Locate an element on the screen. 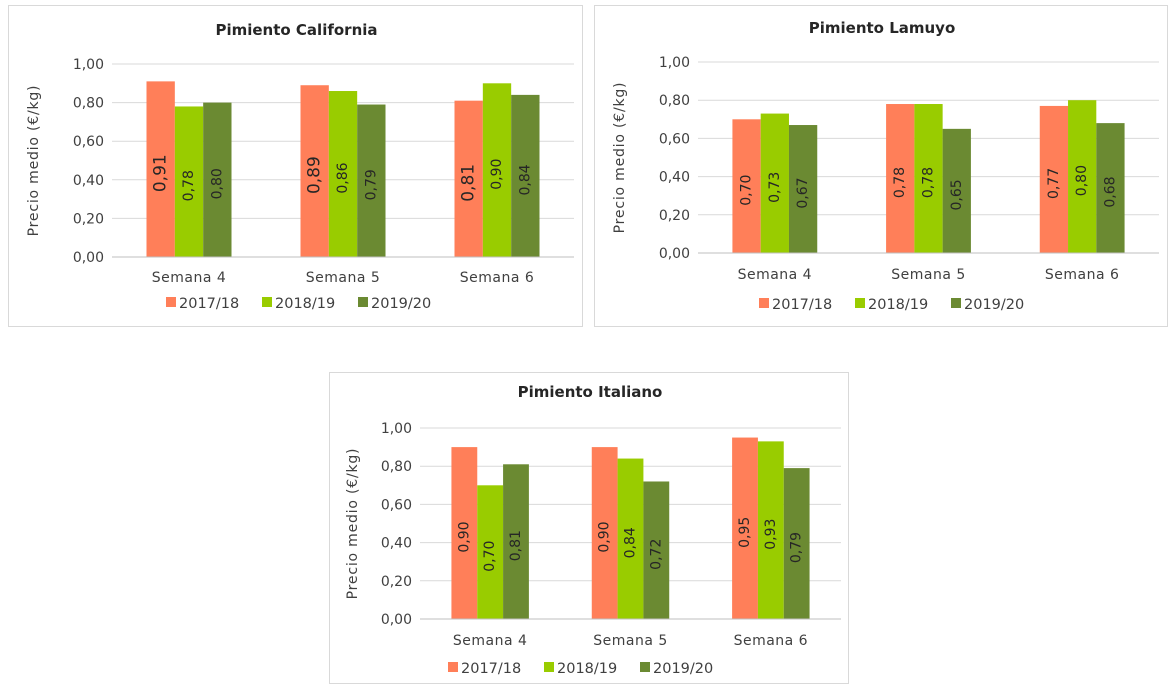  data-label: 0,93 is located at coordinates (771, 534).